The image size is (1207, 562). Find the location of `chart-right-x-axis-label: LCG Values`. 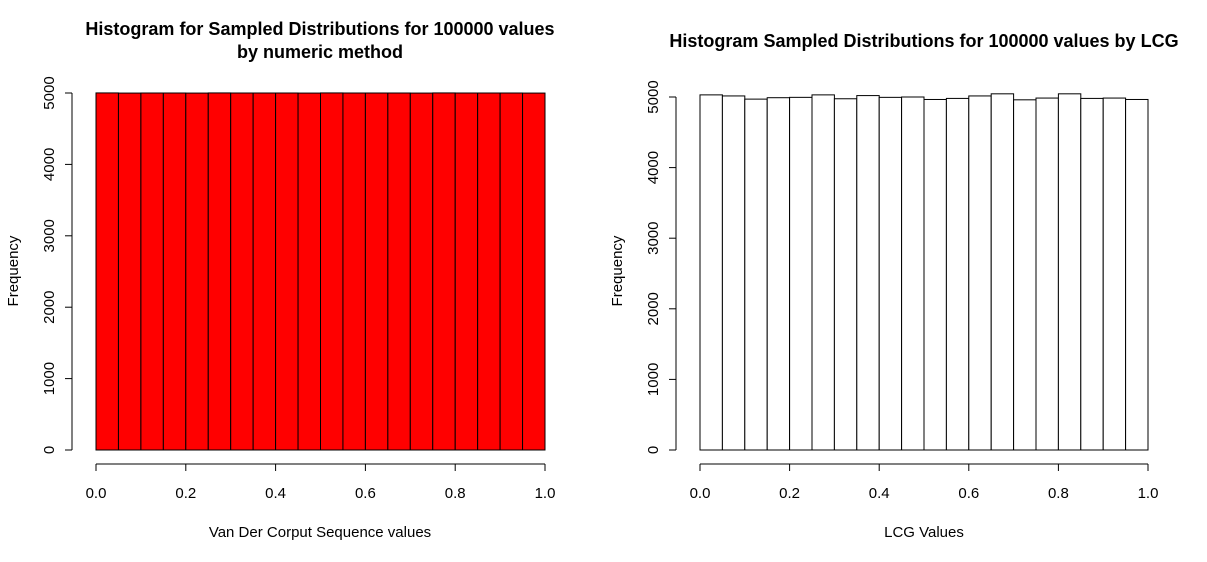

chart-right-x-axis-label: LCG Values is located at coordinates (924, 532).